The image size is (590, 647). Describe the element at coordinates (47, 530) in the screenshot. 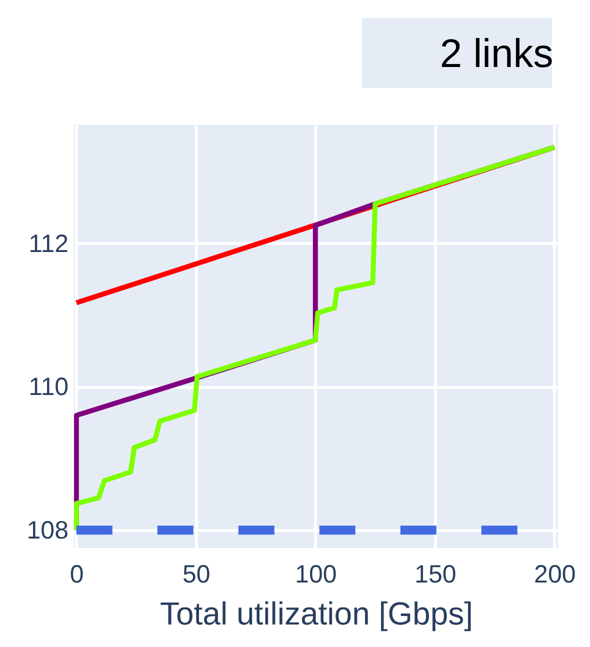

I see `y-tick-label: 108` at that location.